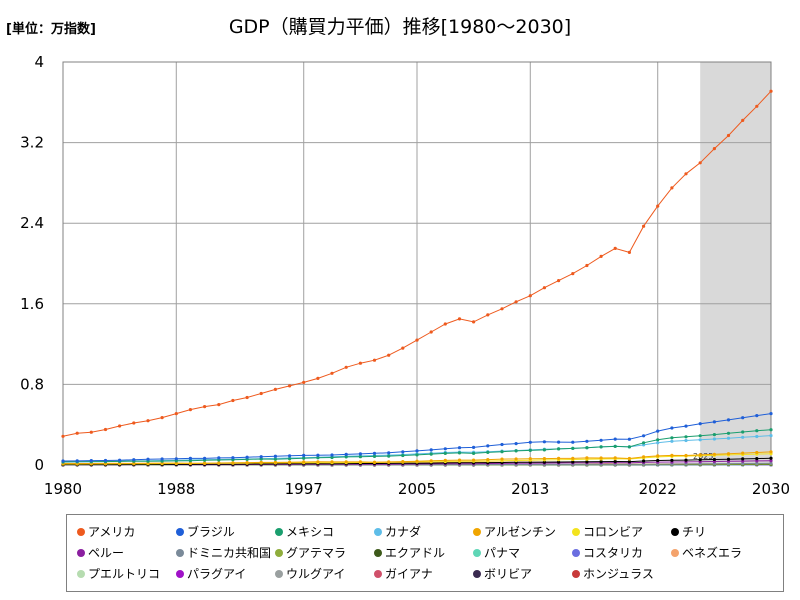 The height and width of the screenshot is (600, 800). I want to click on legend-item: アルゼンチン, so click(522, 531).